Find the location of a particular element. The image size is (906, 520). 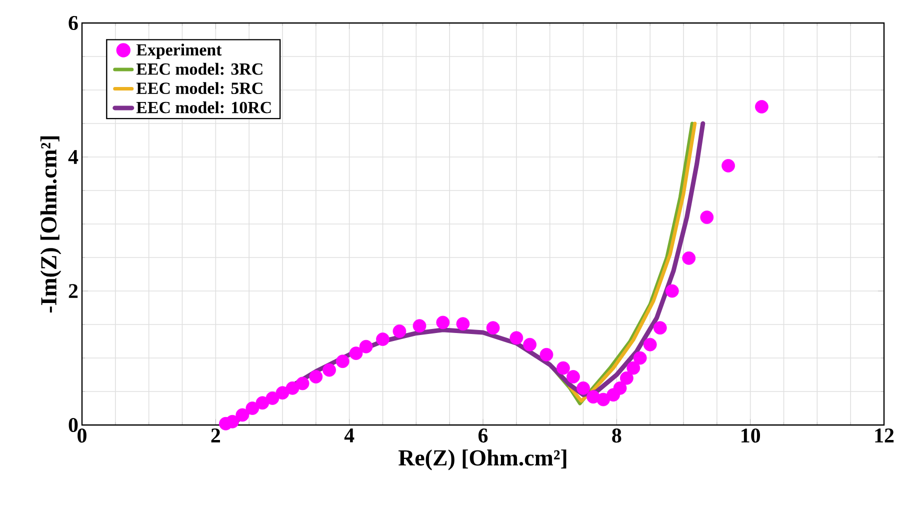

x-tick-label: 12 is located at coordinates (884, 435).